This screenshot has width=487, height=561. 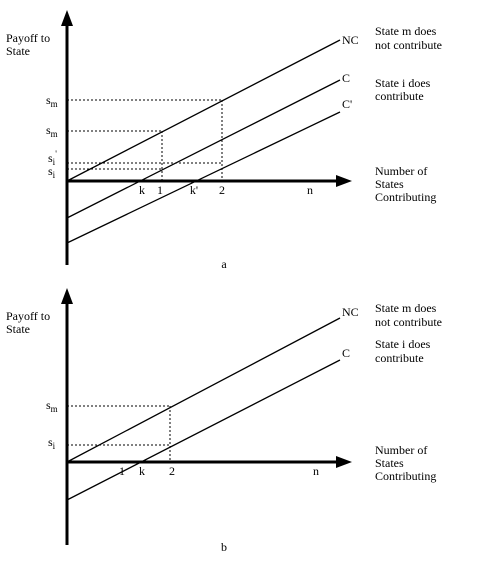 I want to click on y-label-sup: ', so click(x=56, y=154).